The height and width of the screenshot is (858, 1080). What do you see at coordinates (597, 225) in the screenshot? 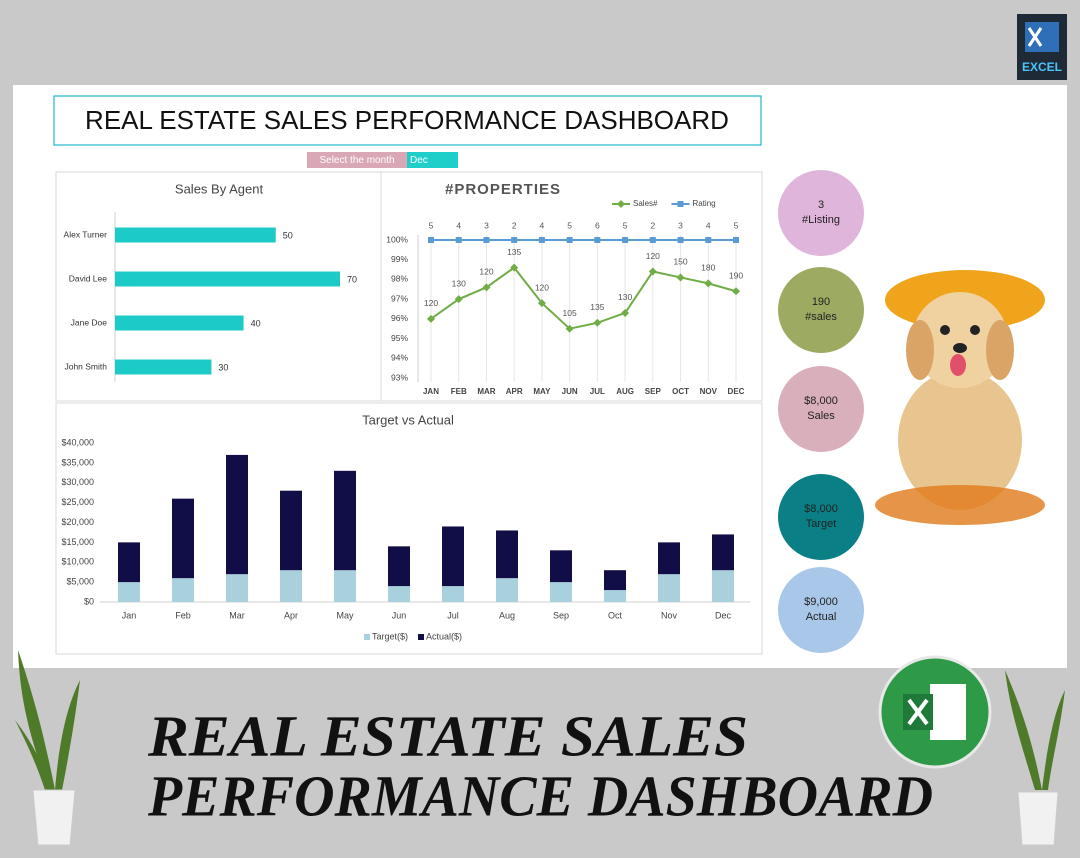
I see `point-label: 6` at bounding box center [597, 225].